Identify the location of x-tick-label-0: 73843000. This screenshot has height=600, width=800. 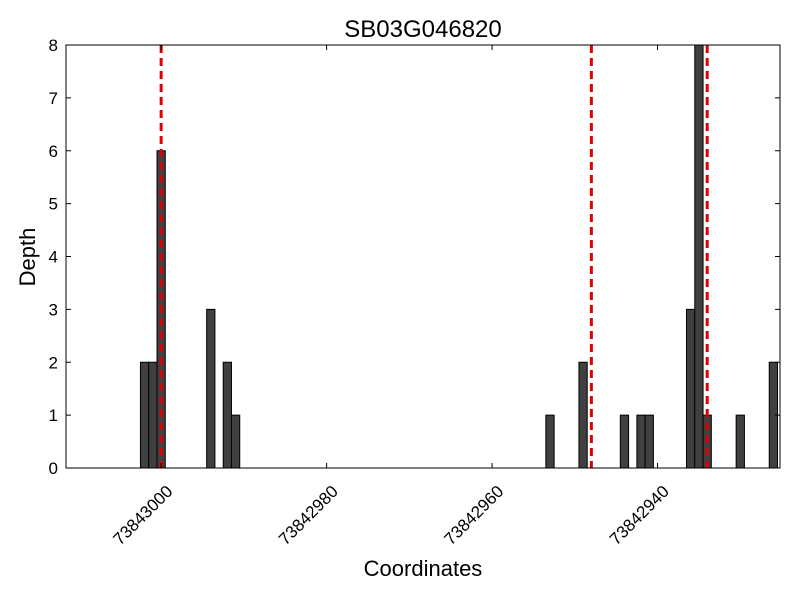
(143, 515).